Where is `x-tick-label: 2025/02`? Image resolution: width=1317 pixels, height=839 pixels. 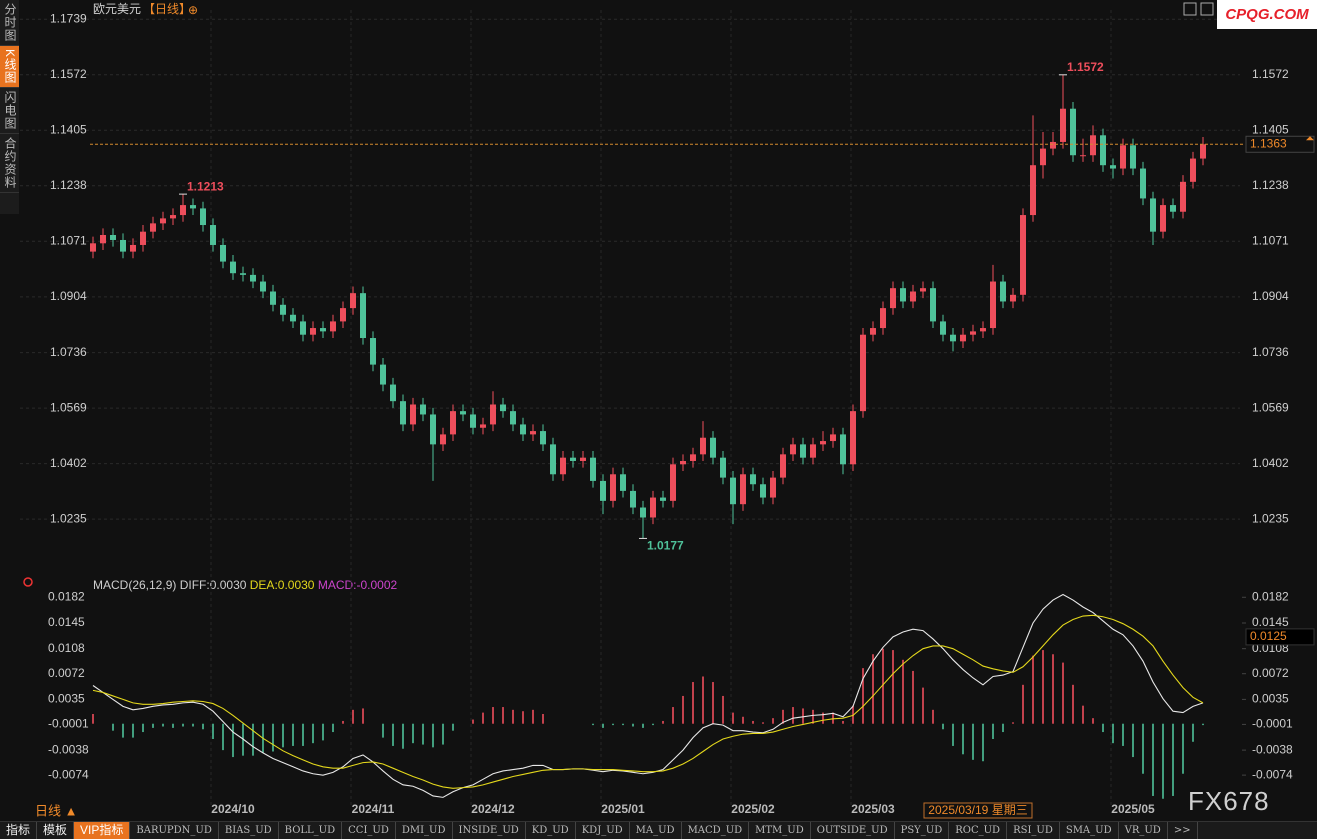
x-tick-label: 2025/02 is located at coordinates (753, 809).